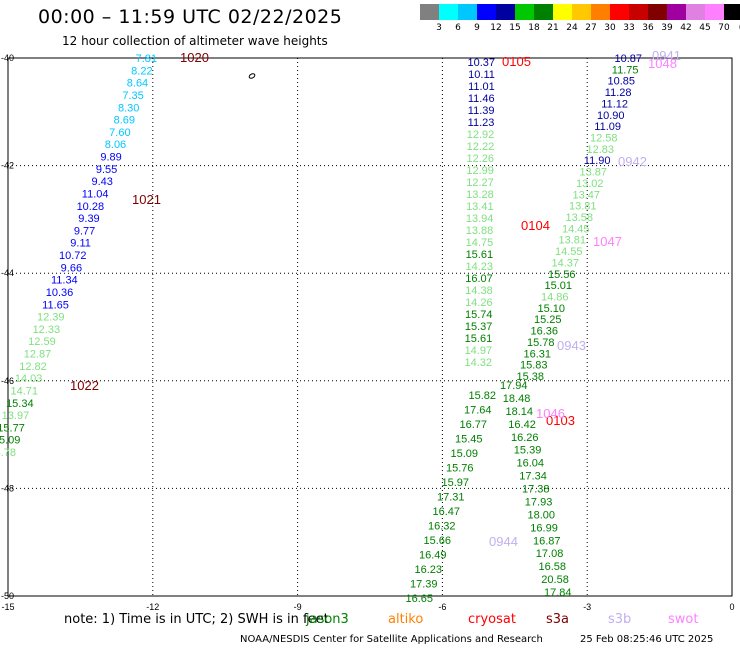 The image size is (740, 650). Describe the element at coordinates (190, 17) in the screenshot. I see `page-title: 00:00 – 11:59 UTC 02/22/2025` at that location.